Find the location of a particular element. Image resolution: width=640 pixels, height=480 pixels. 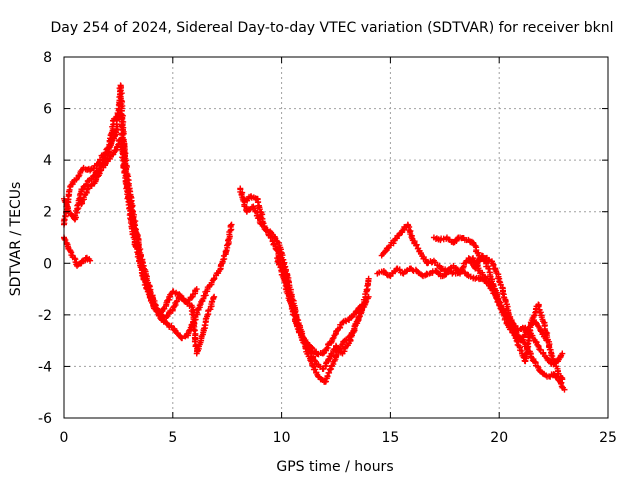

y-tick-label: -4 is located at coordinates (45, 367).